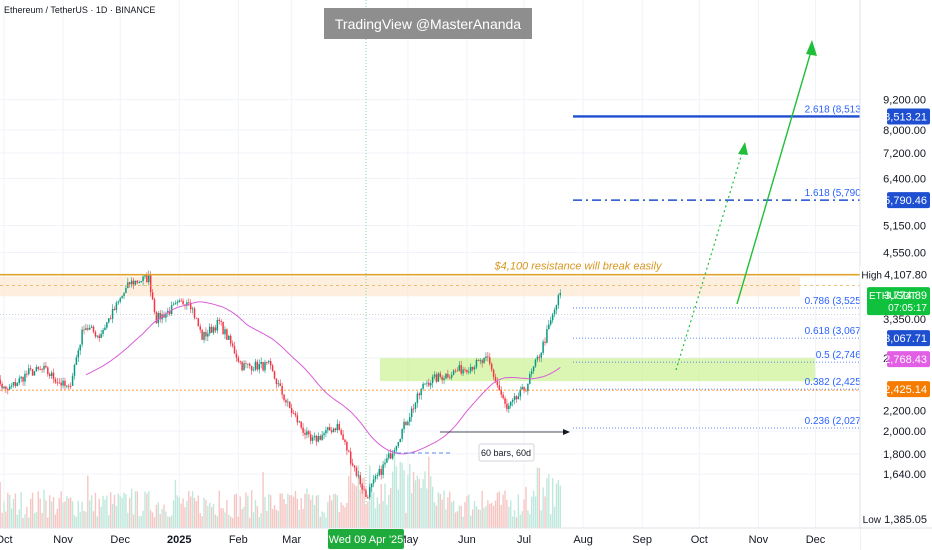 This screenshot has height=550, width=932. What do you see at coordinates (905, 201) in the screenshot?
I see `price-tag-1618: 5,790.46` at bounding box center [905, 201].